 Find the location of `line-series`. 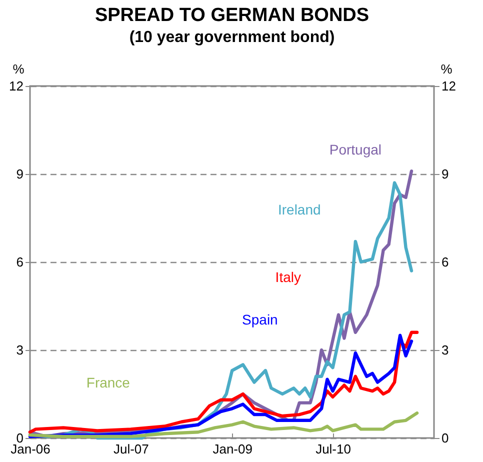

line-series is located at coordinates (223, 424).